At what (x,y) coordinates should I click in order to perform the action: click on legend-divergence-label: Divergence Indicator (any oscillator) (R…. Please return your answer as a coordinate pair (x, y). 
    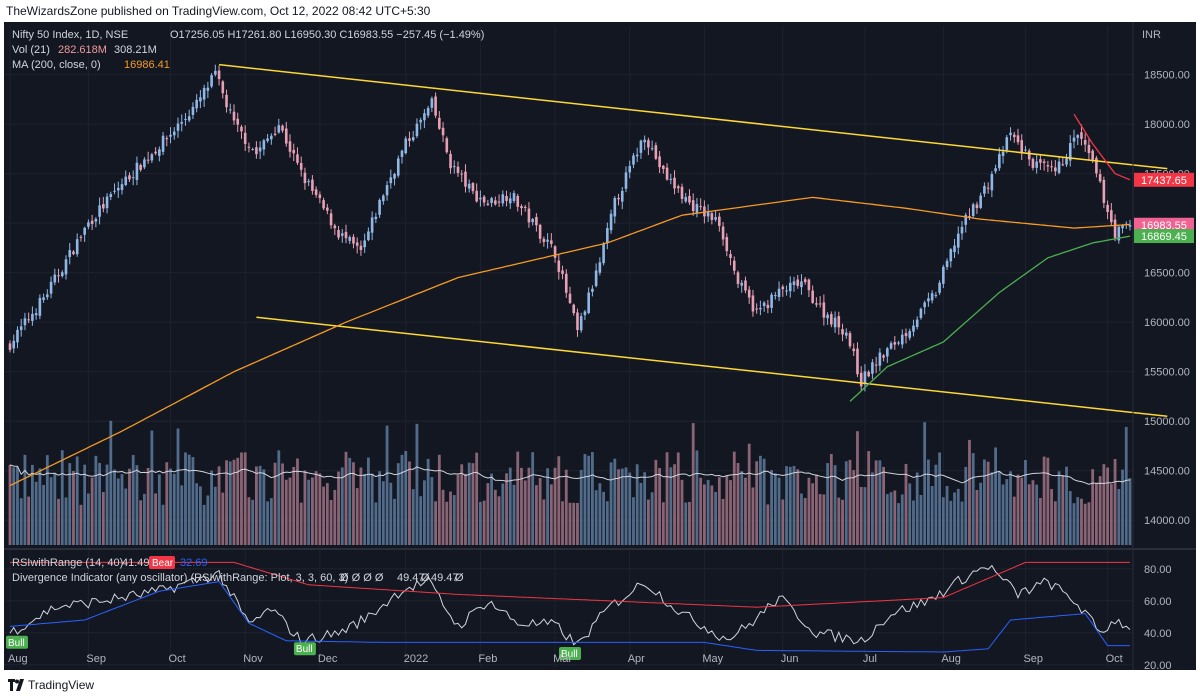
    Looking at the image, I should click on (180, 578).